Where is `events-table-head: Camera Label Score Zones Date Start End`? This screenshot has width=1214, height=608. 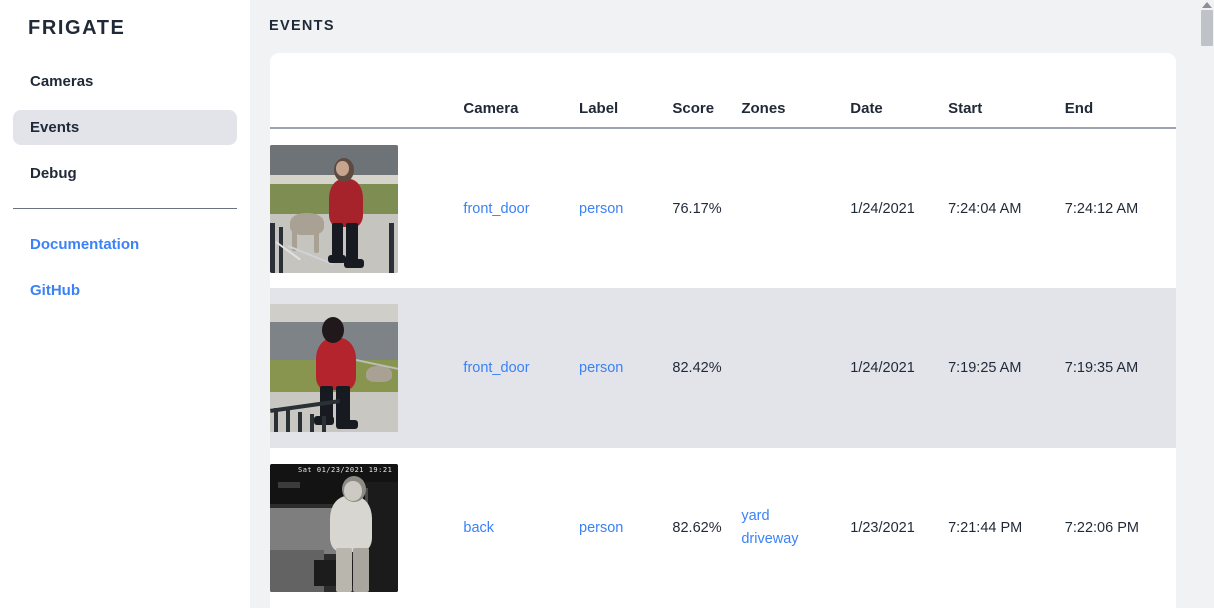
events-table-head: Camera Label Score Zones Date Start End is located at coordinates (723, 90).